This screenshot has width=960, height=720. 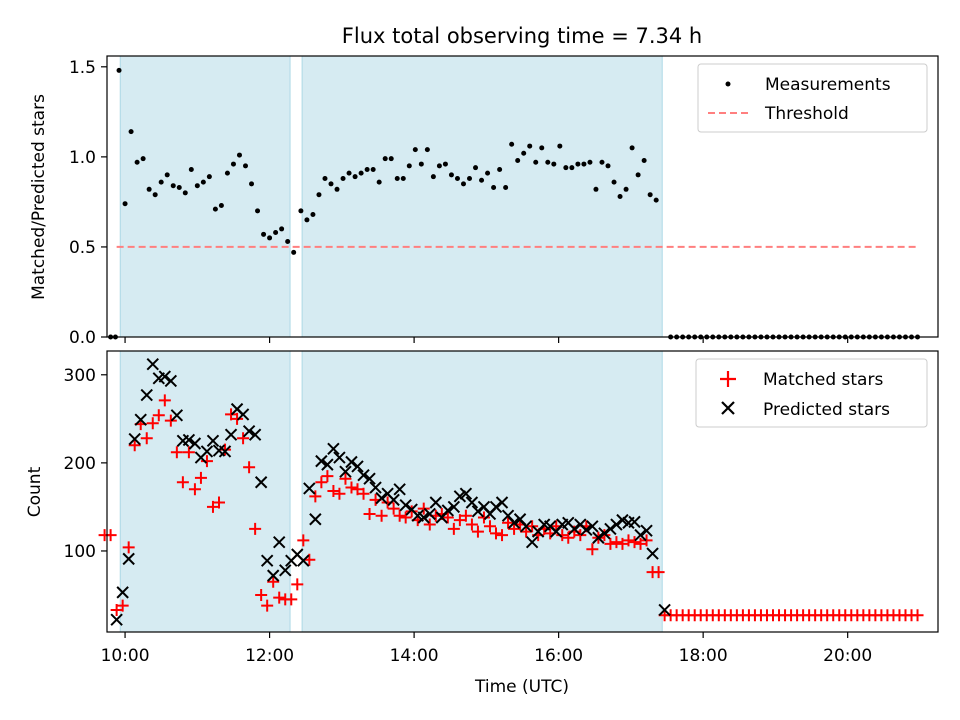 What do you see at coordinates (80, 376) in the screenshot?
I see `y-tick-label: 300` at bounding box center [80, 376].